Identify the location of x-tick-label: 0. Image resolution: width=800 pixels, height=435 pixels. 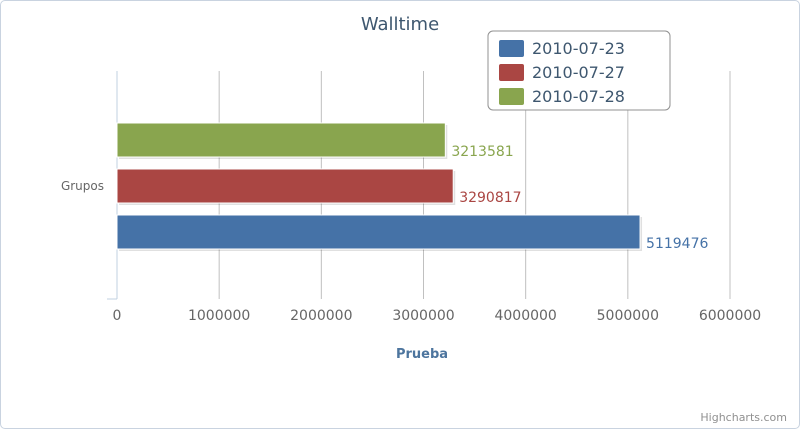
(117, 316).